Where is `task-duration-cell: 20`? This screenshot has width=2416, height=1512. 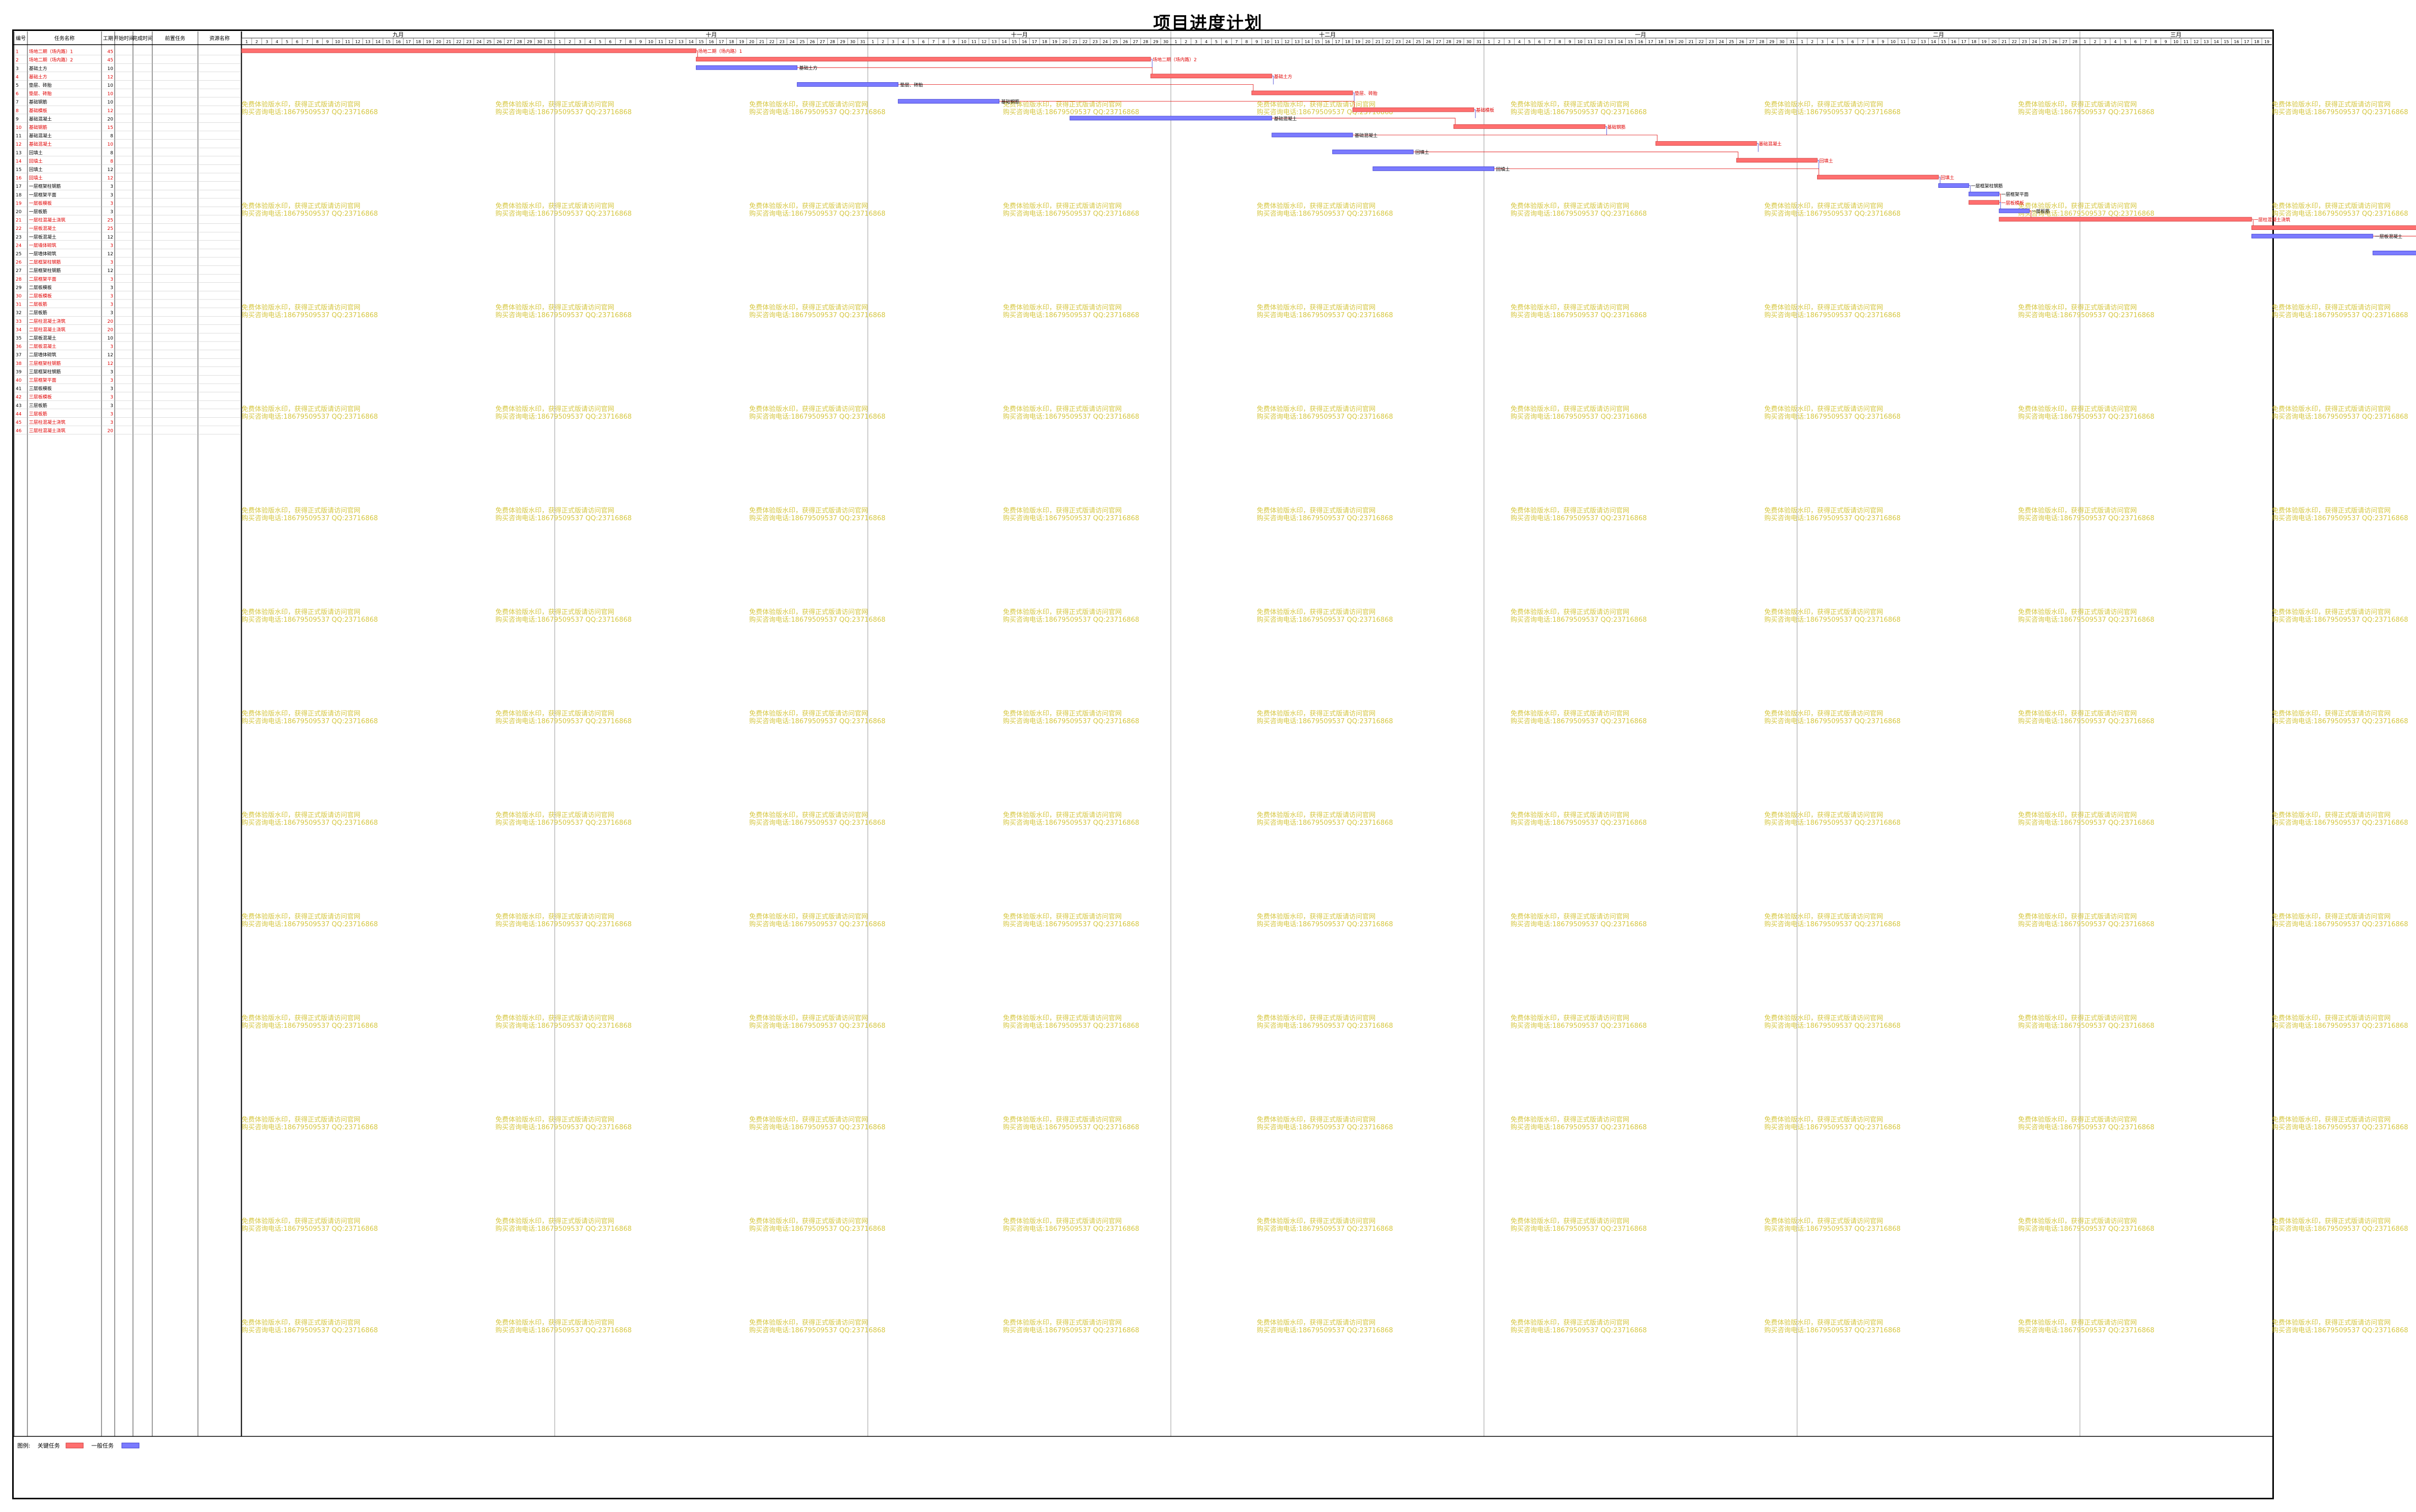 task-duration-cell: 20 is located at coordinates (111, 322).